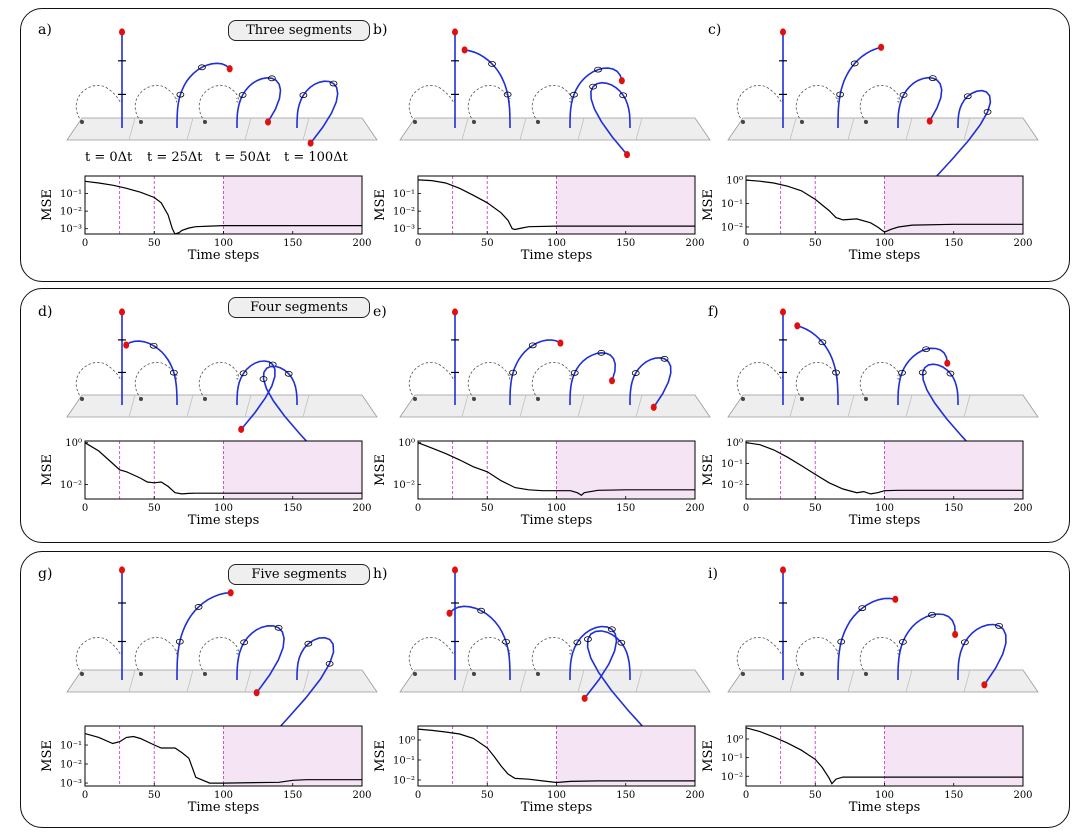  Describe the element at coordinates (71, 229) in the screenshot. I see `y-tick-label: 10⁻³` at that location.